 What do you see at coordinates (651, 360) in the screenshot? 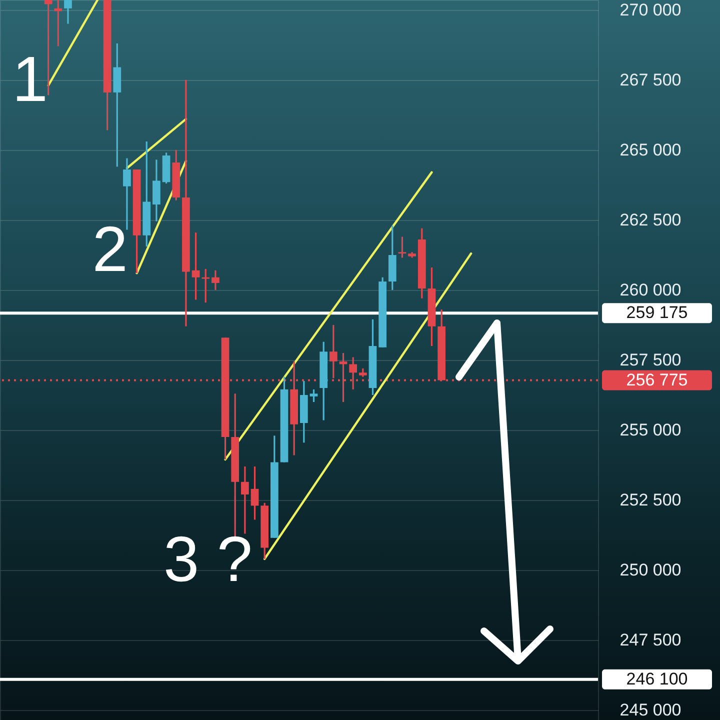
I see `y-tick-label: 257 500` at bounding box center [651, 360].